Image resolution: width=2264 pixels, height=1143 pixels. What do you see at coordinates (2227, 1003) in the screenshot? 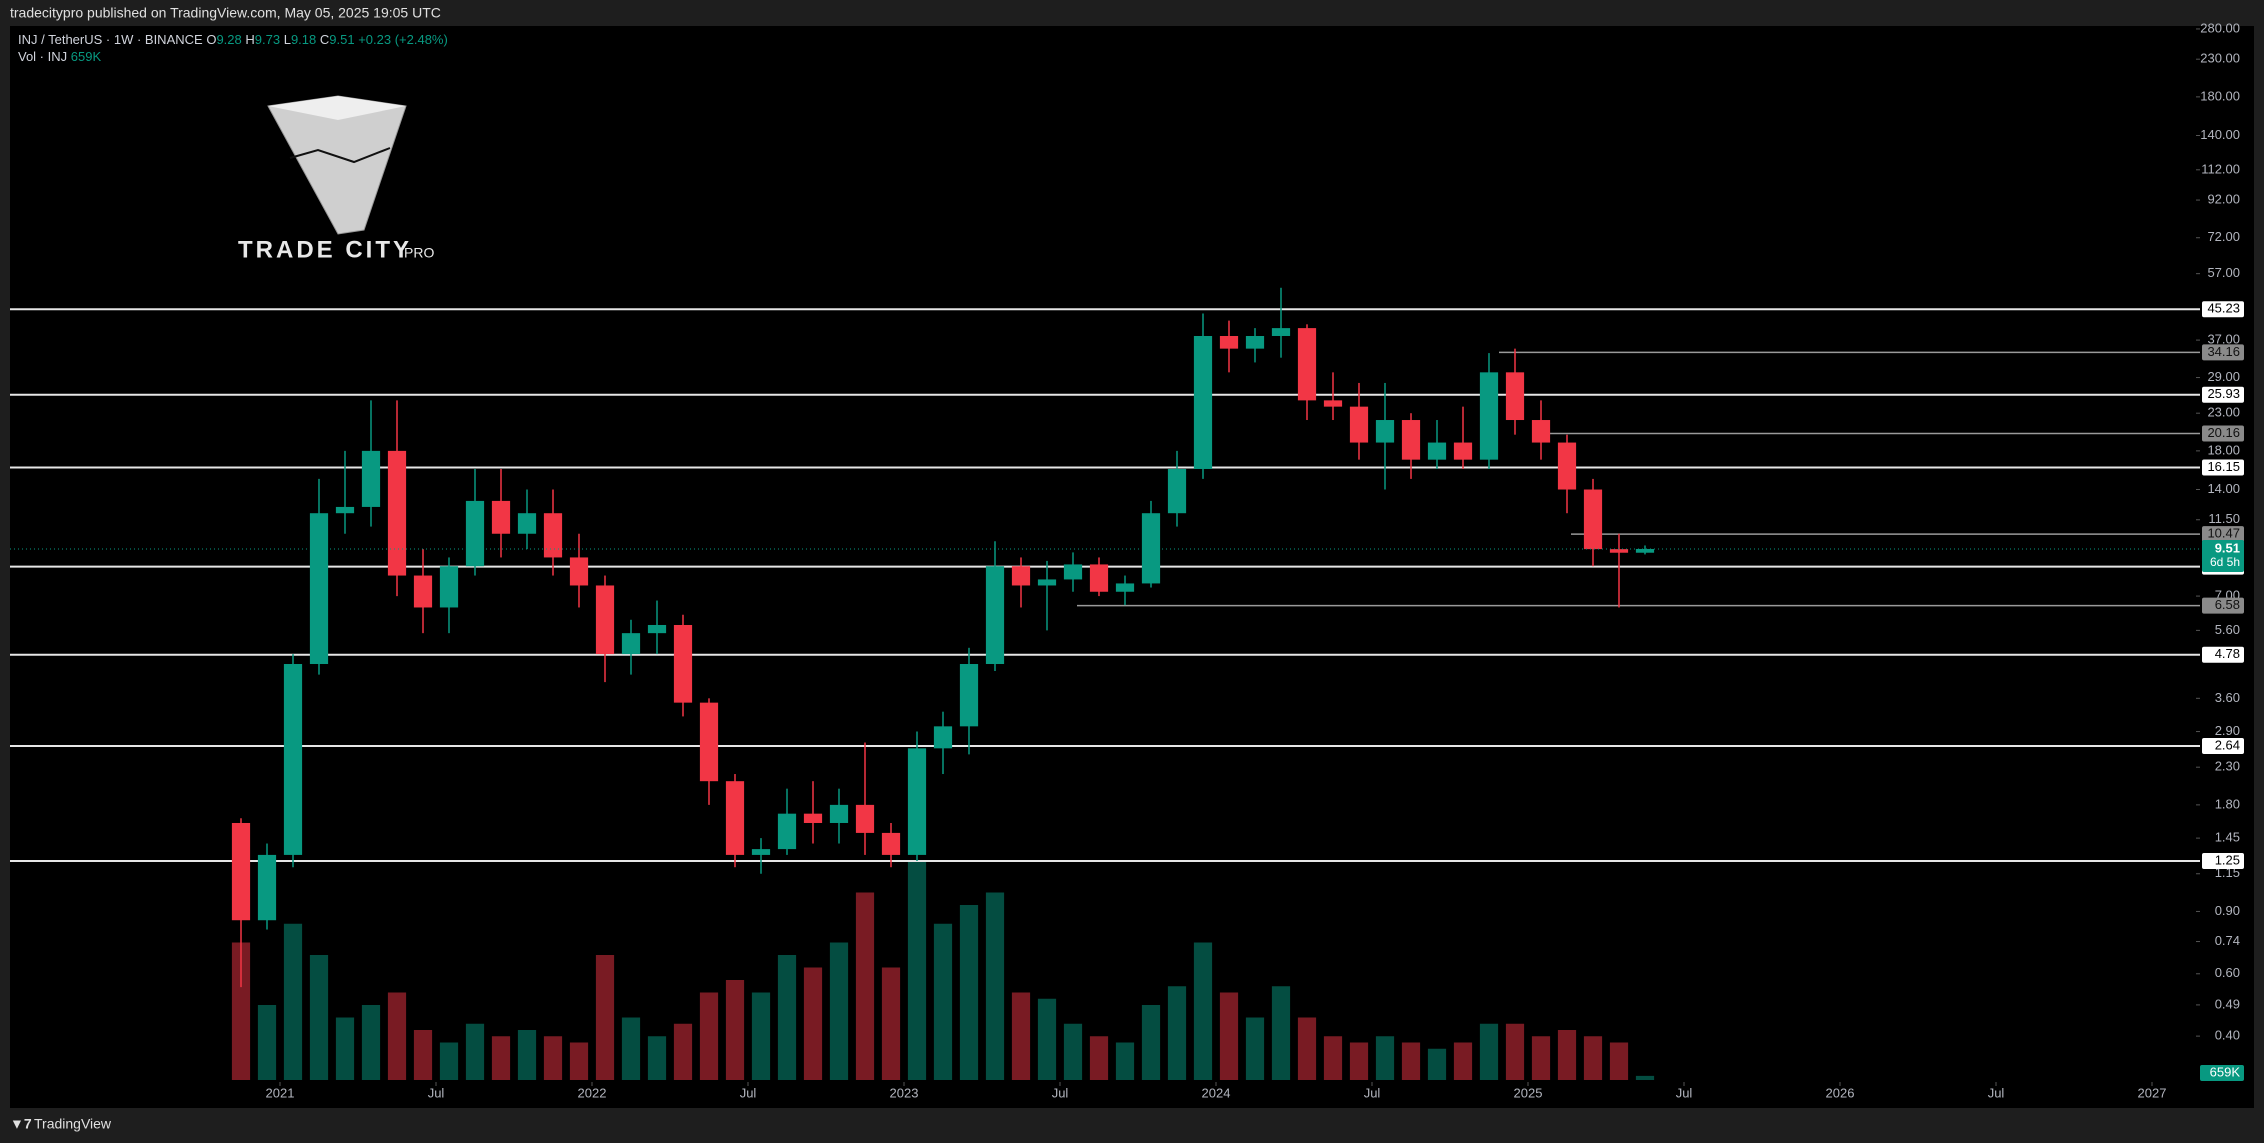
I see `y-tick-label: 0.49` at bounding box center [2227, 1003].